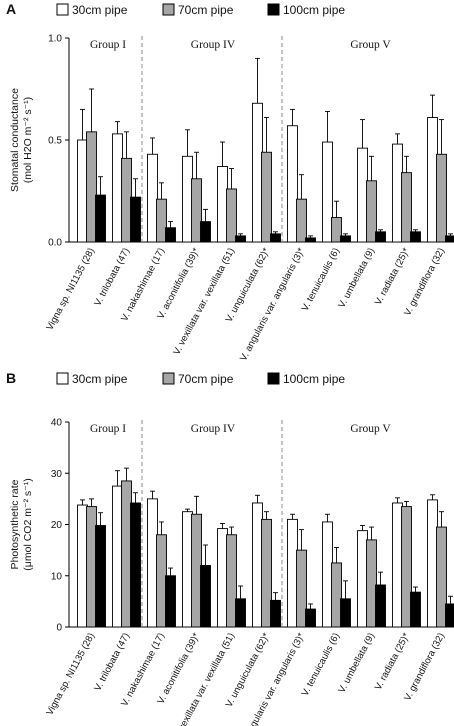  I want to click on y-axis-label: Stomatal conductance, so click(15, 140).